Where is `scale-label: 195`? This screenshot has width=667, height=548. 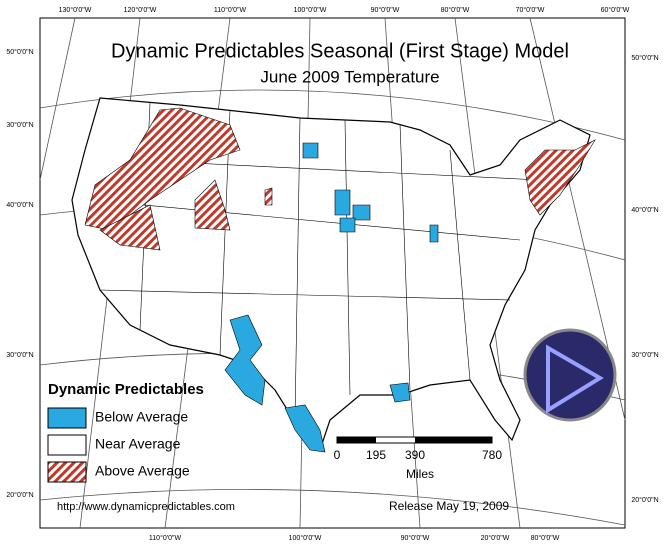 scale-label: 195 is located at coordinates (376, 455).